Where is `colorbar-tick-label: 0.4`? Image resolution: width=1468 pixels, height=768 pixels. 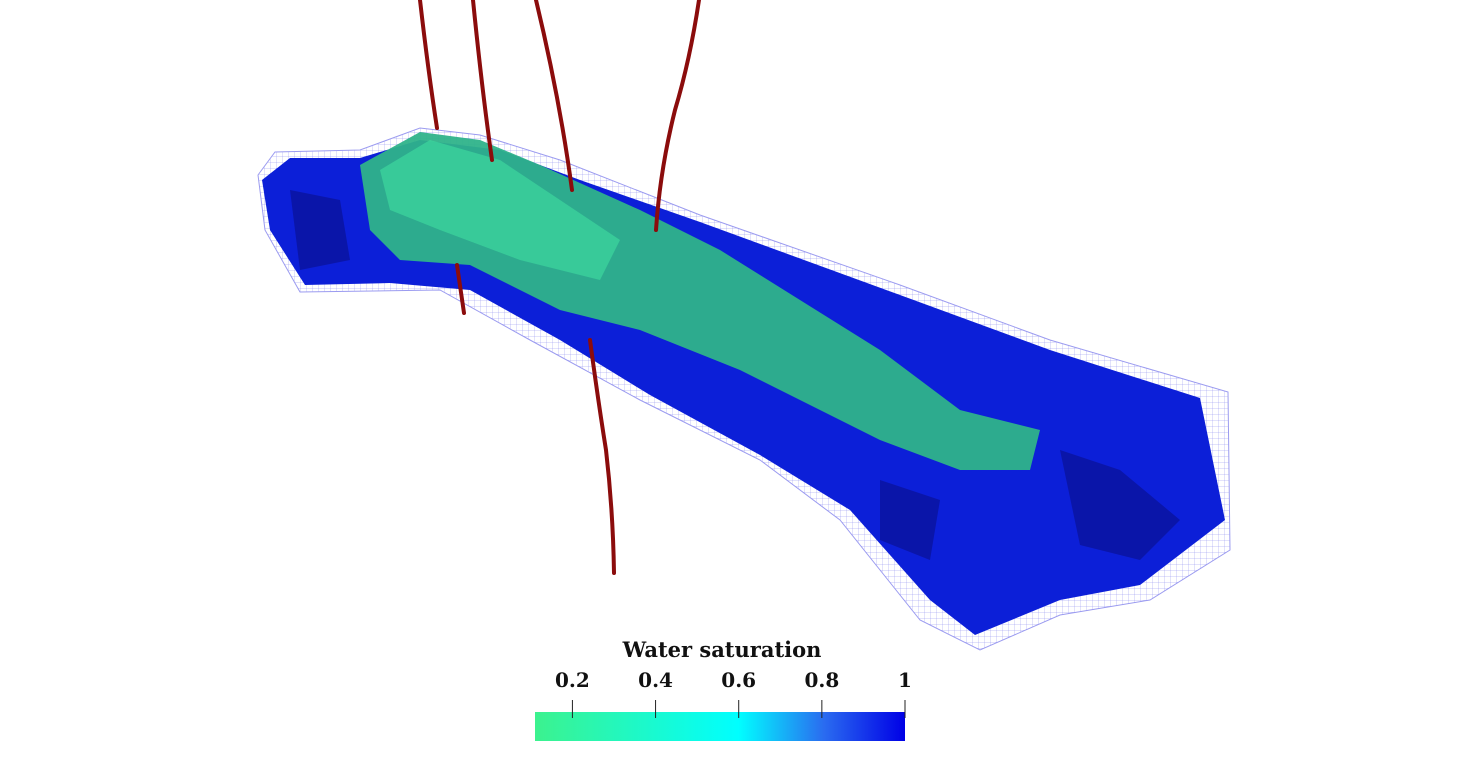
colorbar-tick-label: 0.4 is located at coordinates (655, 680).